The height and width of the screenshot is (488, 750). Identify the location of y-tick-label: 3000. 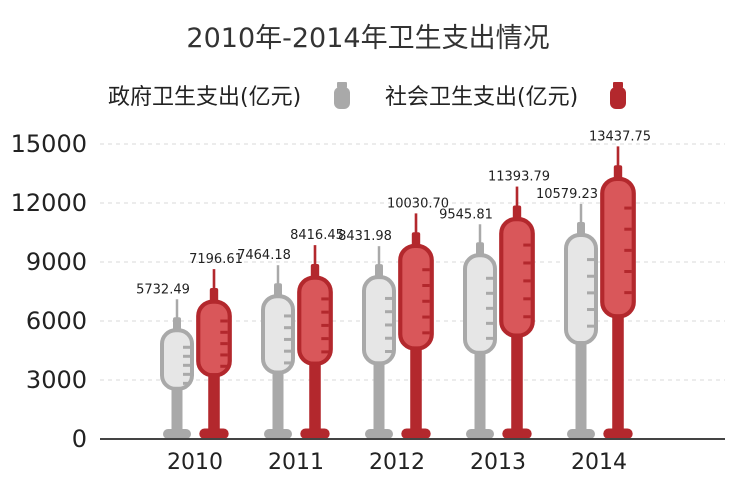
(56, 380).